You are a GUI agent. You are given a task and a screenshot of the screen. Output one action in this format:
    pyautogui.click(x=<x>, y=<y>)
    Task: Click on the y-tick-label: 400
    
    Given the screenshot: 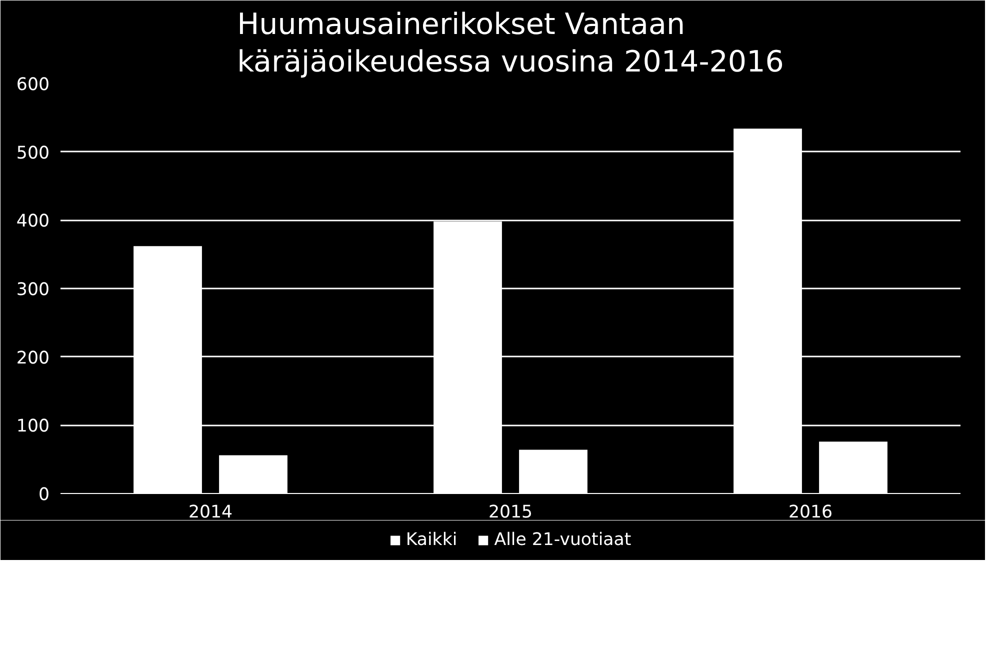 What is the action you would take?
    pyautogui.click(x=33, y=222)
    